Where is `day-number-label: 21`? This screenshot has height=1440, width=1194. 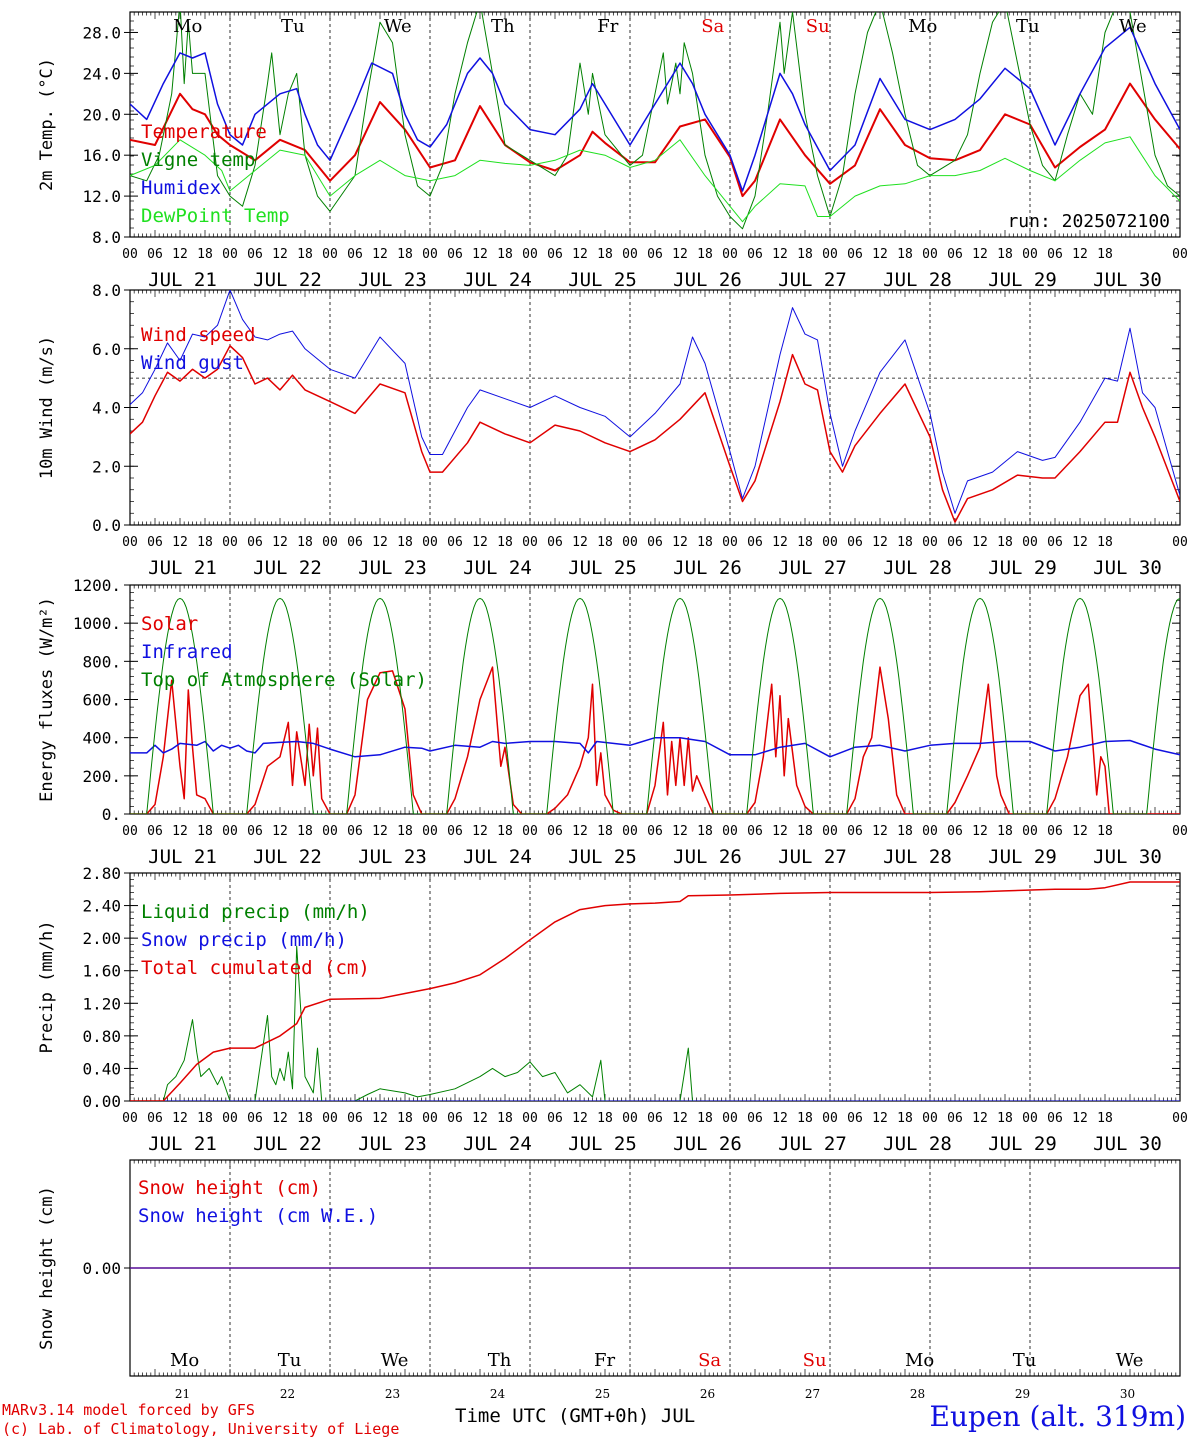
day-number-label: 21 is located at coordinates (182, 1394).